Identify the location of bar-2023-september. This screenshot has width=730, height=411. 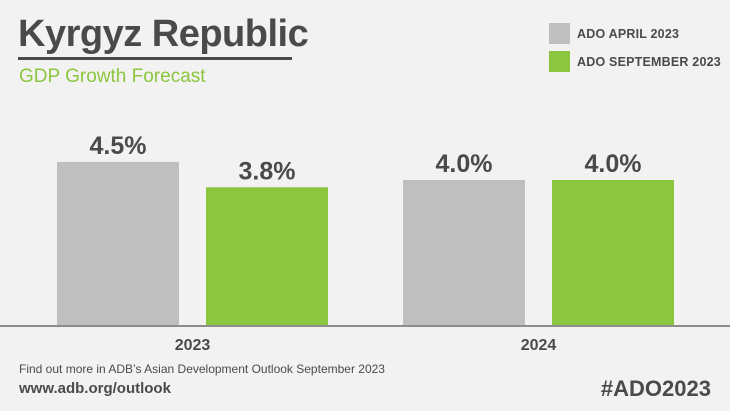
(267, 256).